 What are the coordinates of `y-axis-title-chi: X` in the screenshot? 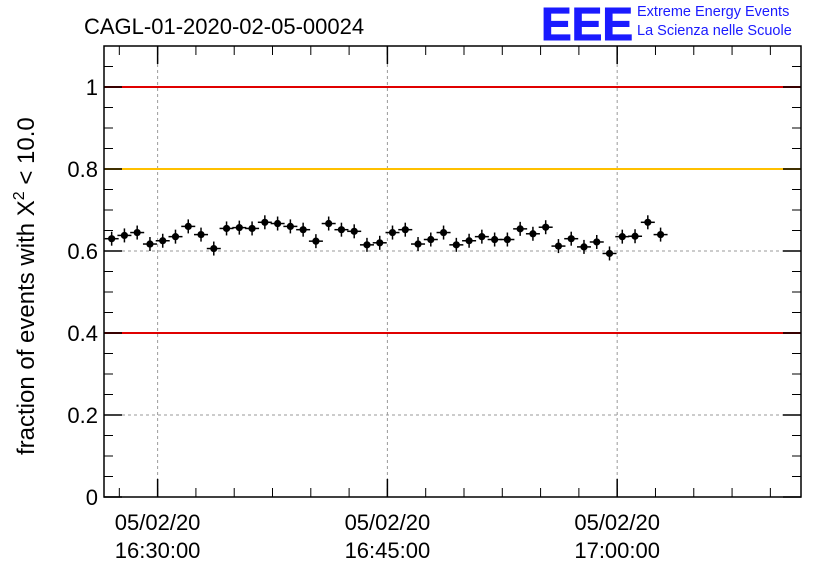 It's located at (26, 208).